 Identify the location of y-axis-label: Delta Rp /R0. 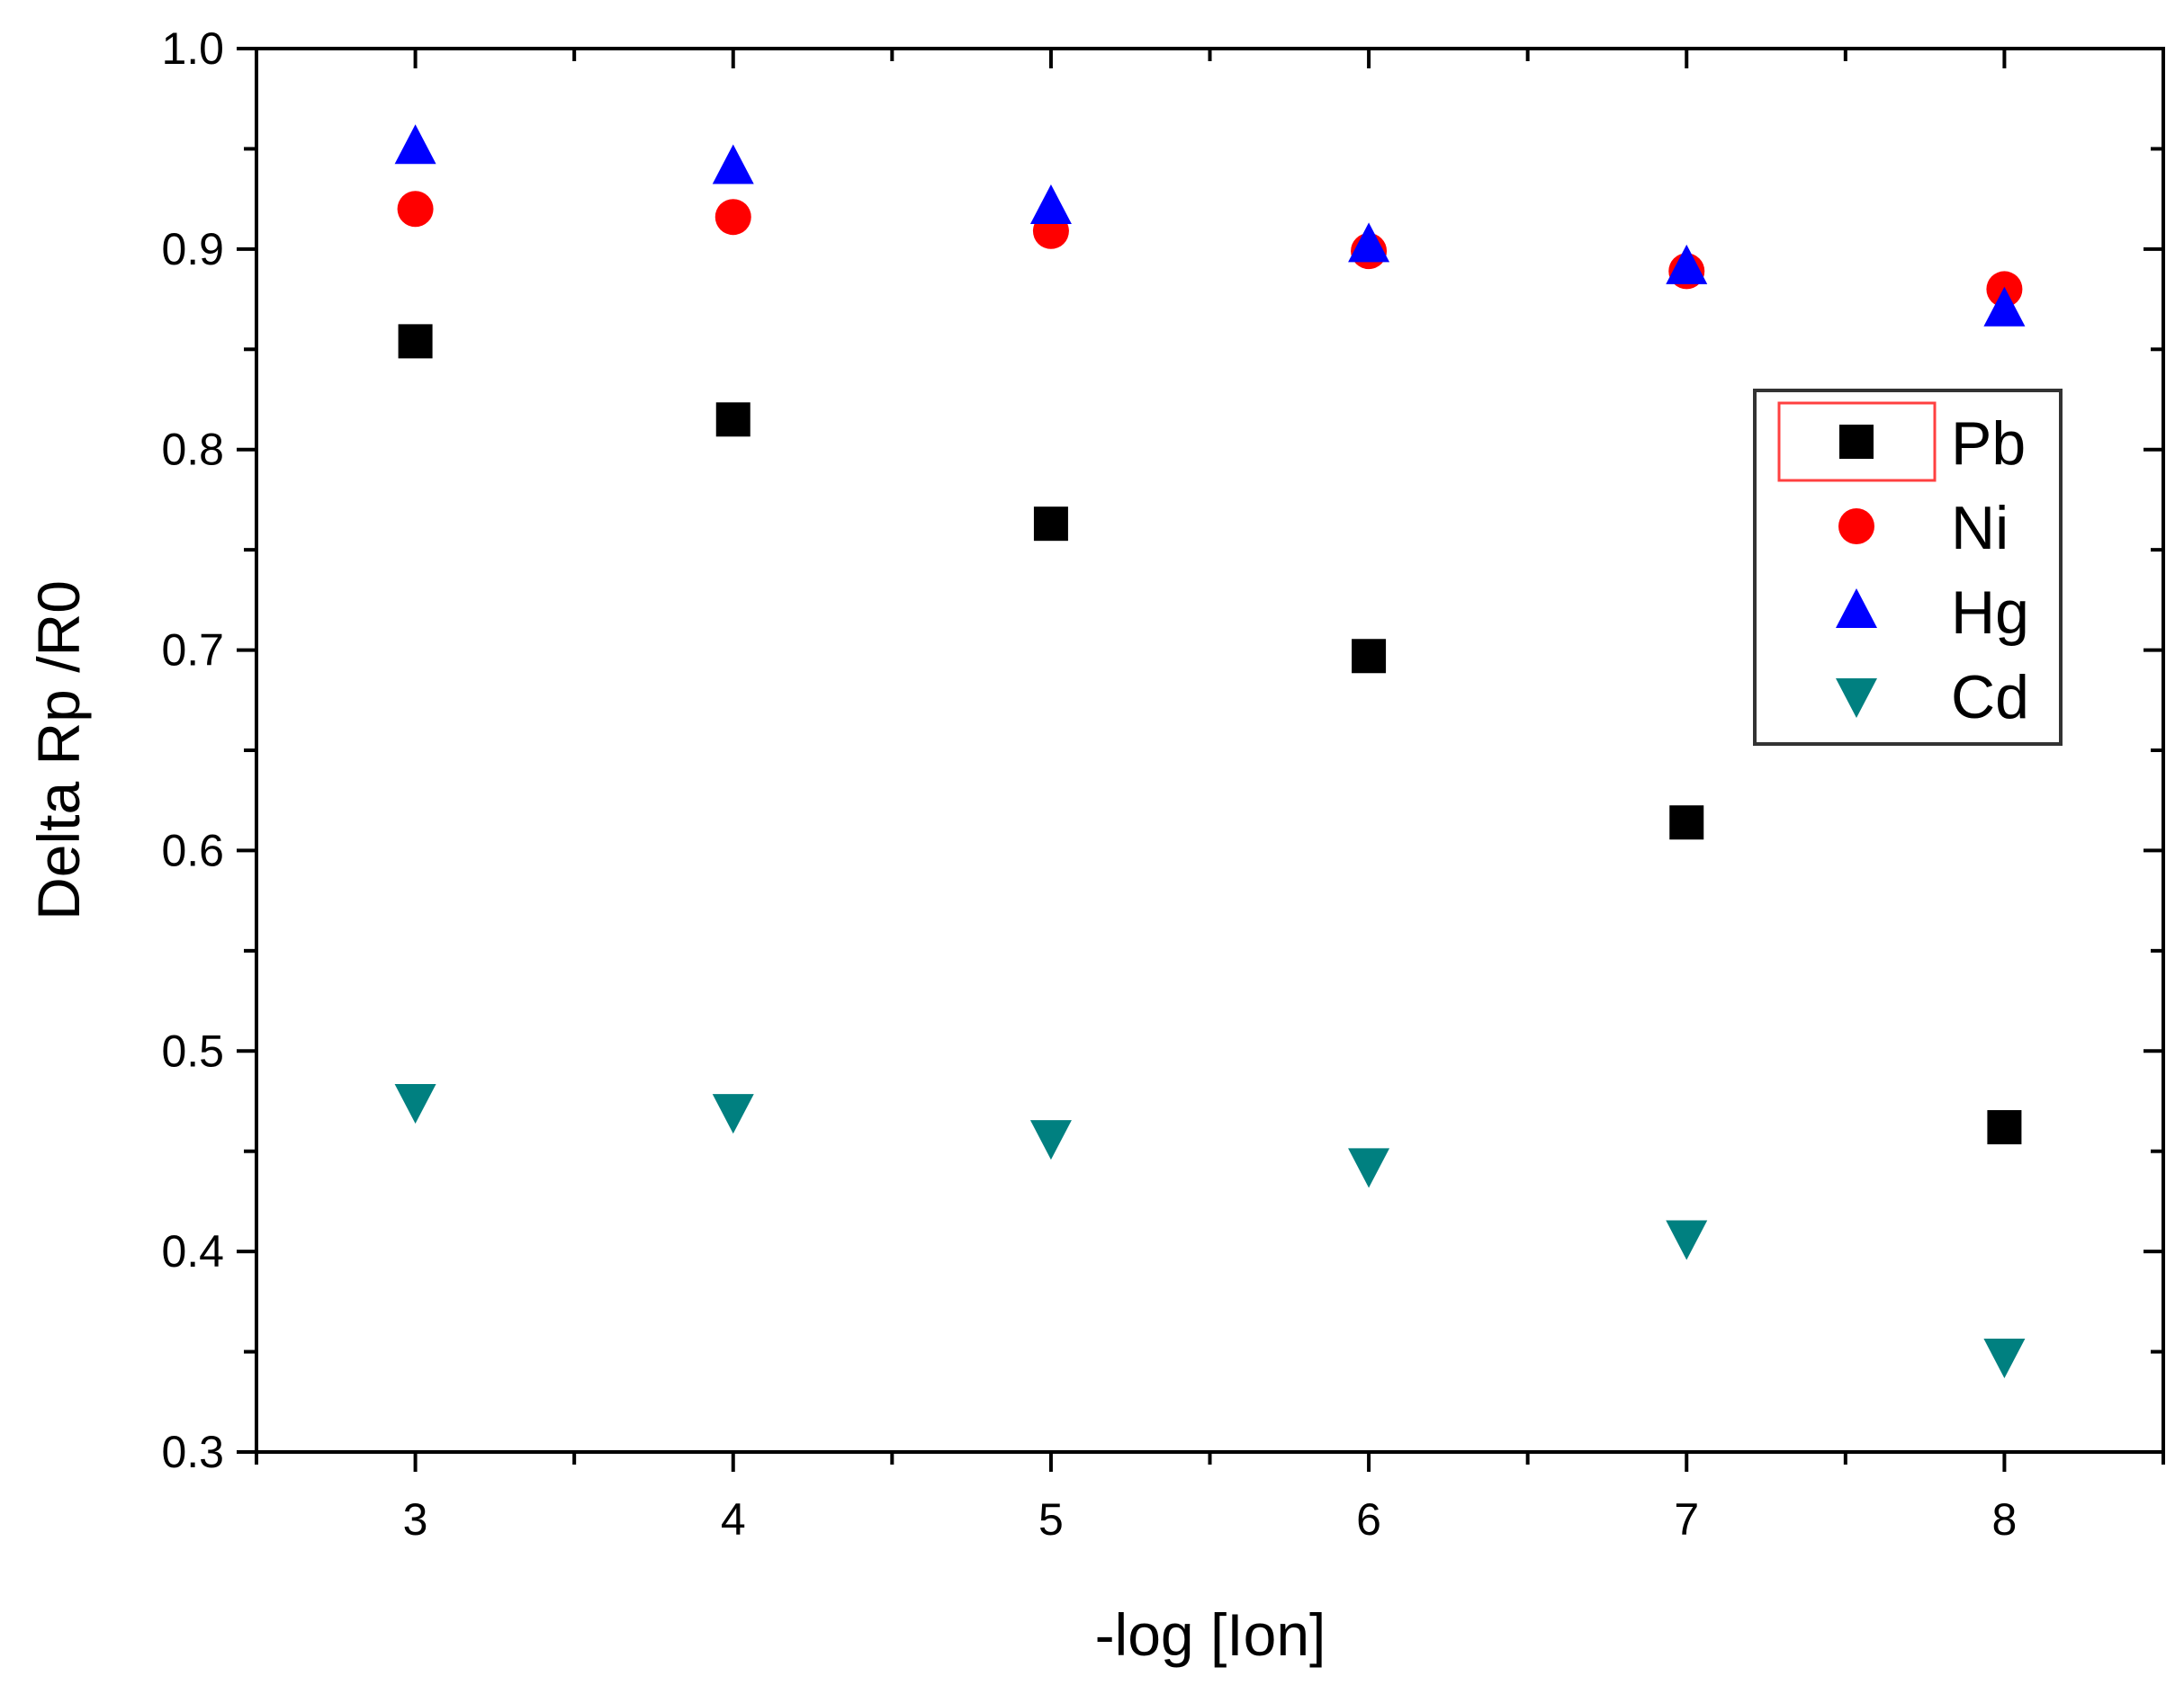
(58, 750).